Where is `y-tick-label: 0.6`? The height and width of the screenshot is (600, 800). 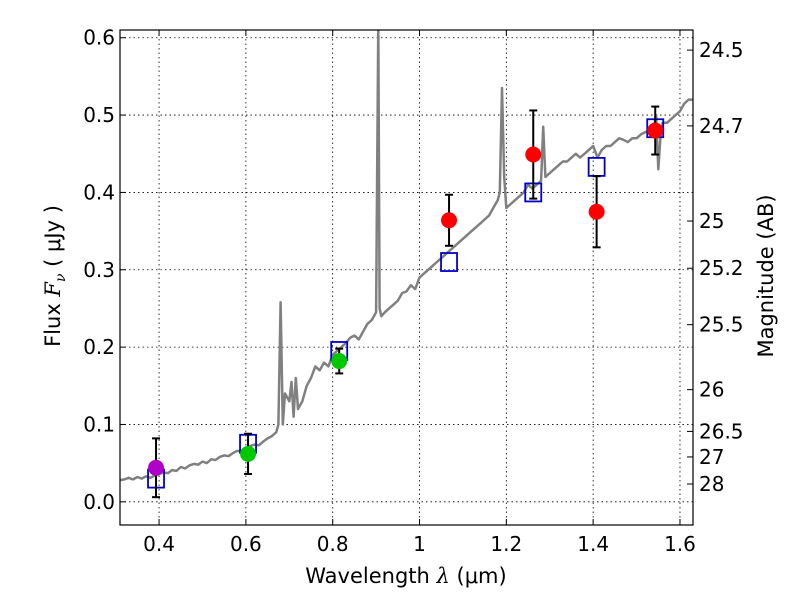 y-tick-label: 0.6 is located at coordinates (99, 38).